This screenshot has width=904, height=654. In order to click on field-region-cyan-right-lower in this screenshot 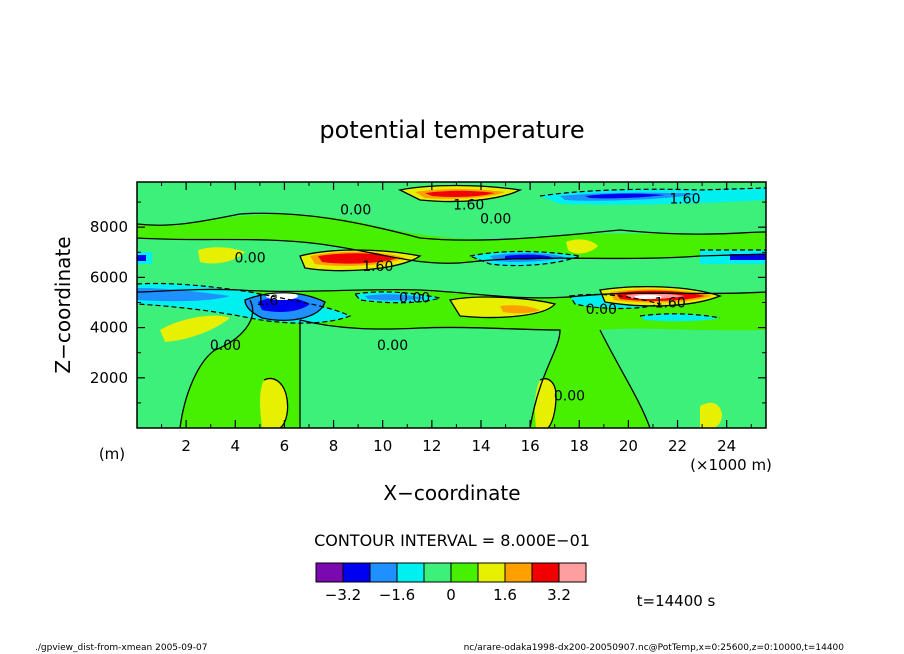, I will do `click(680, 317)`.